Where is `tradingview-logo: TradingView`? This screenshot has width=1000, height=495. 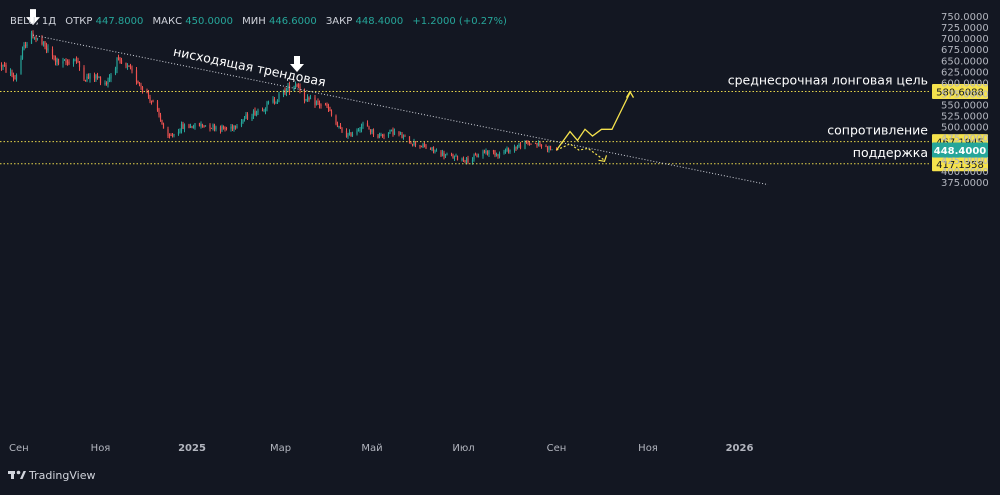 tradingview-logo: TradingView is located at coordinates (51, 475).